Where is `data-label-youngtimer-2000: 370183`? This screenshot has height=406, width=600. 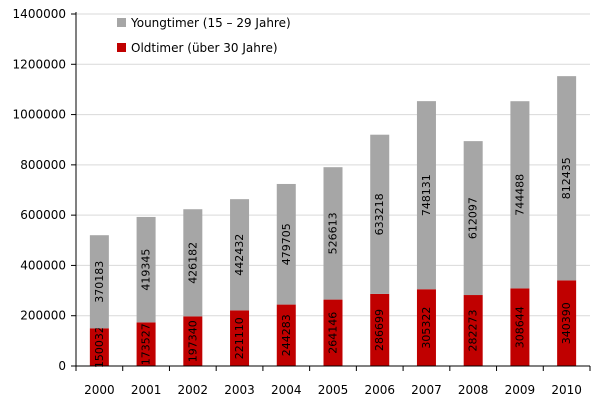 data-label-youngtimer-2000: 370183 is located at coordinates (99, 282).